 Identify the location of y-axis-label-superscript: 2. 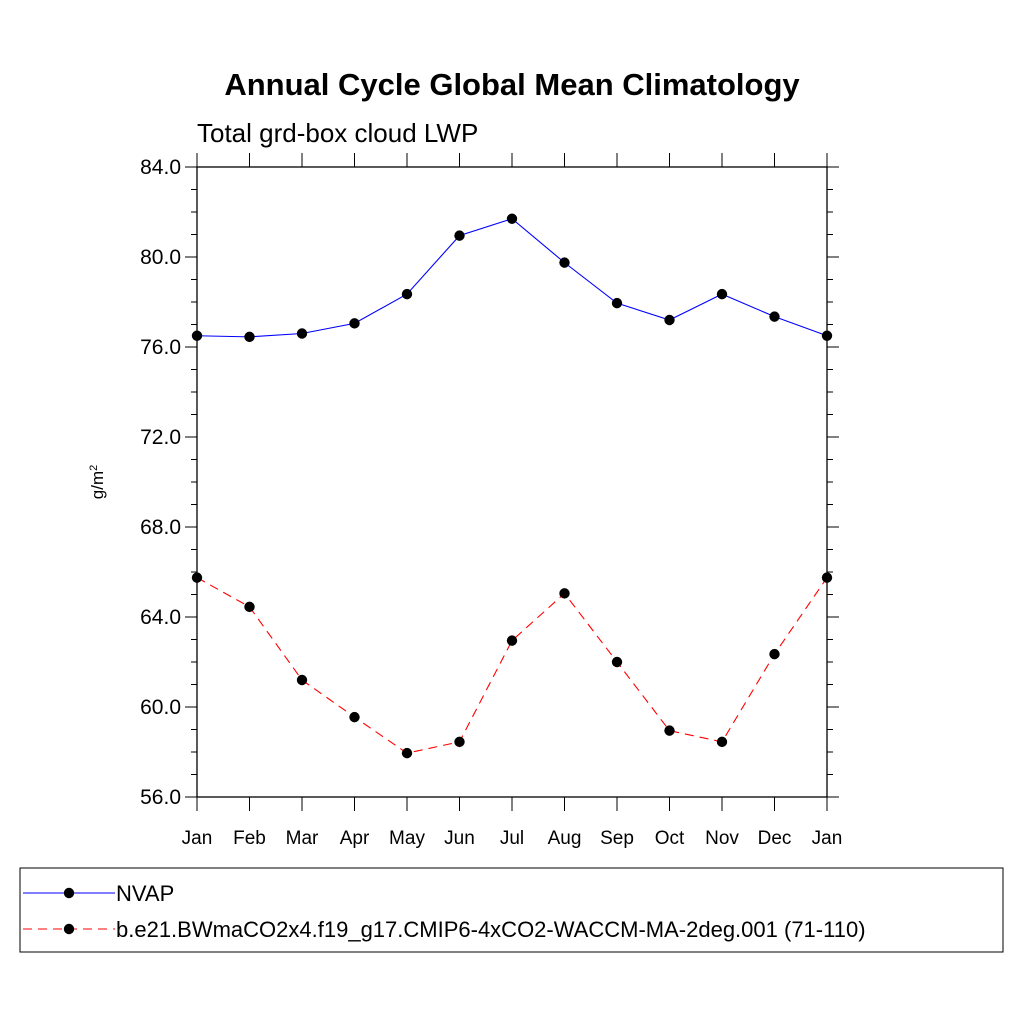
(94, 468).